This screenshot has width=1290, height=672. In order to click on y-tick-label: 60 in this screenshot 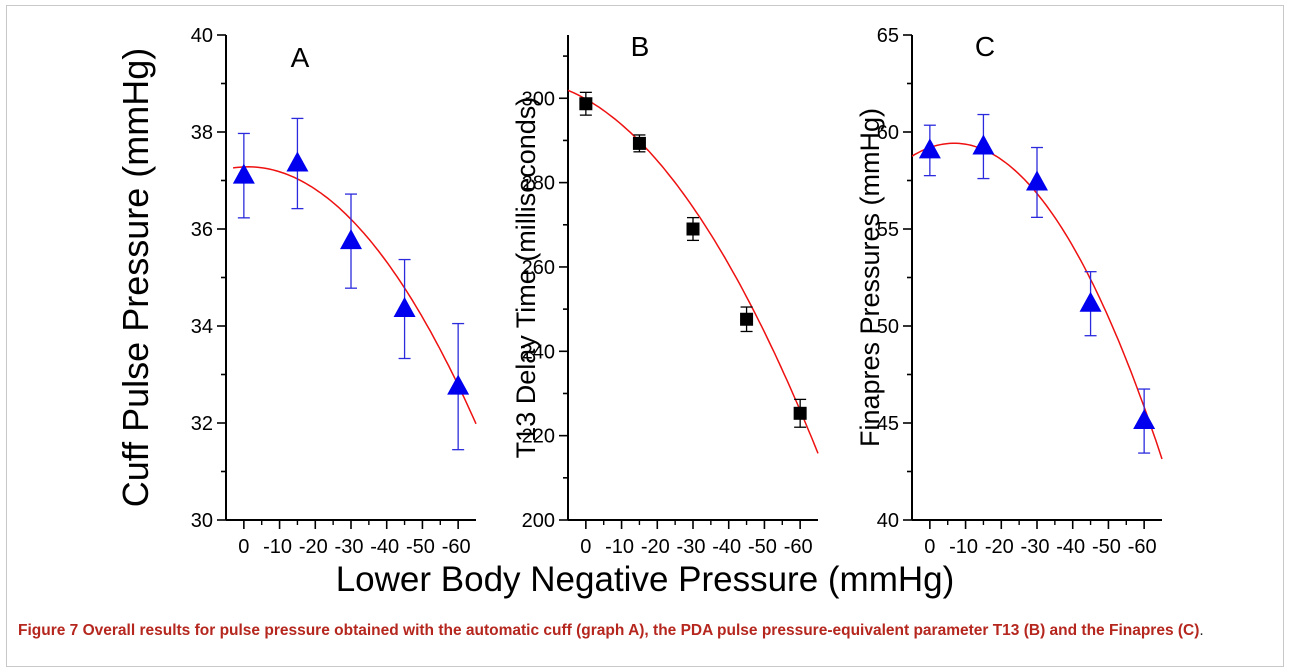, I will do `click(888, 133)`.